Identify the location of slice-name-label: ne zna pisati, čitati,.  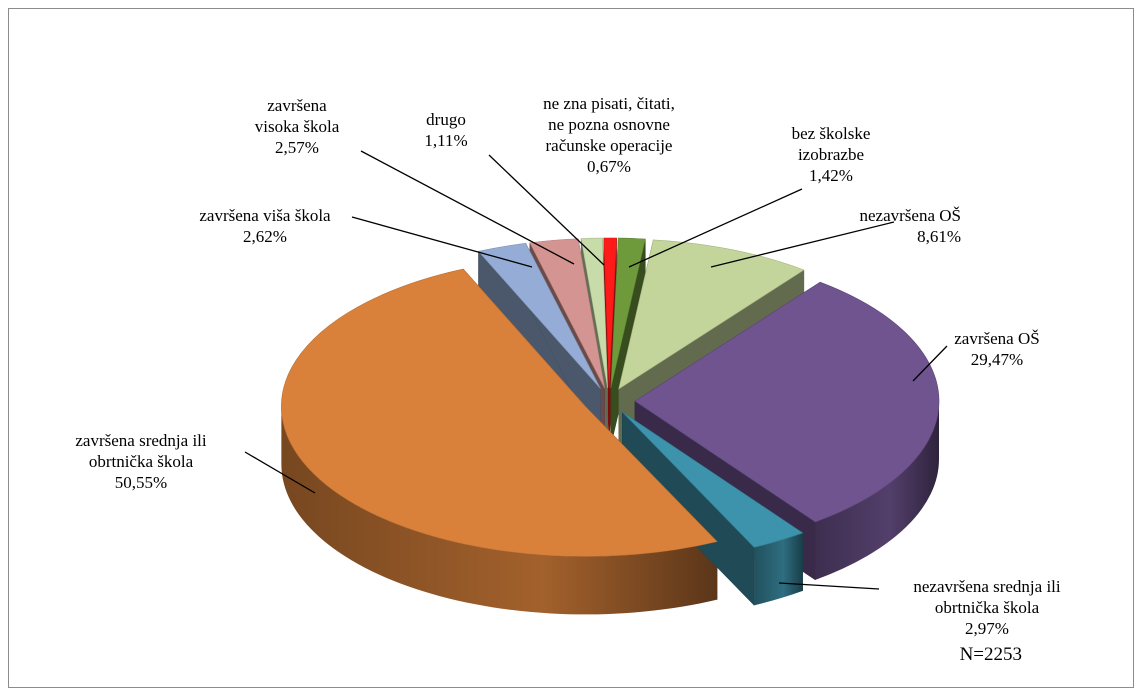
(609, 103).